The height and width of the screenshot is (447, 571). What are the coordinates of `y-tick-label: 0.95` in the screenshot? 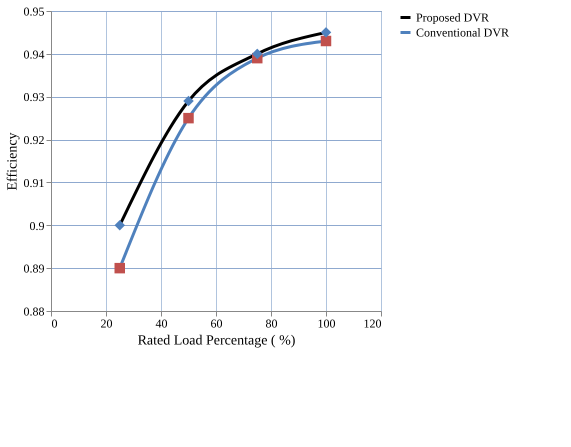 It's located at (34, 11).